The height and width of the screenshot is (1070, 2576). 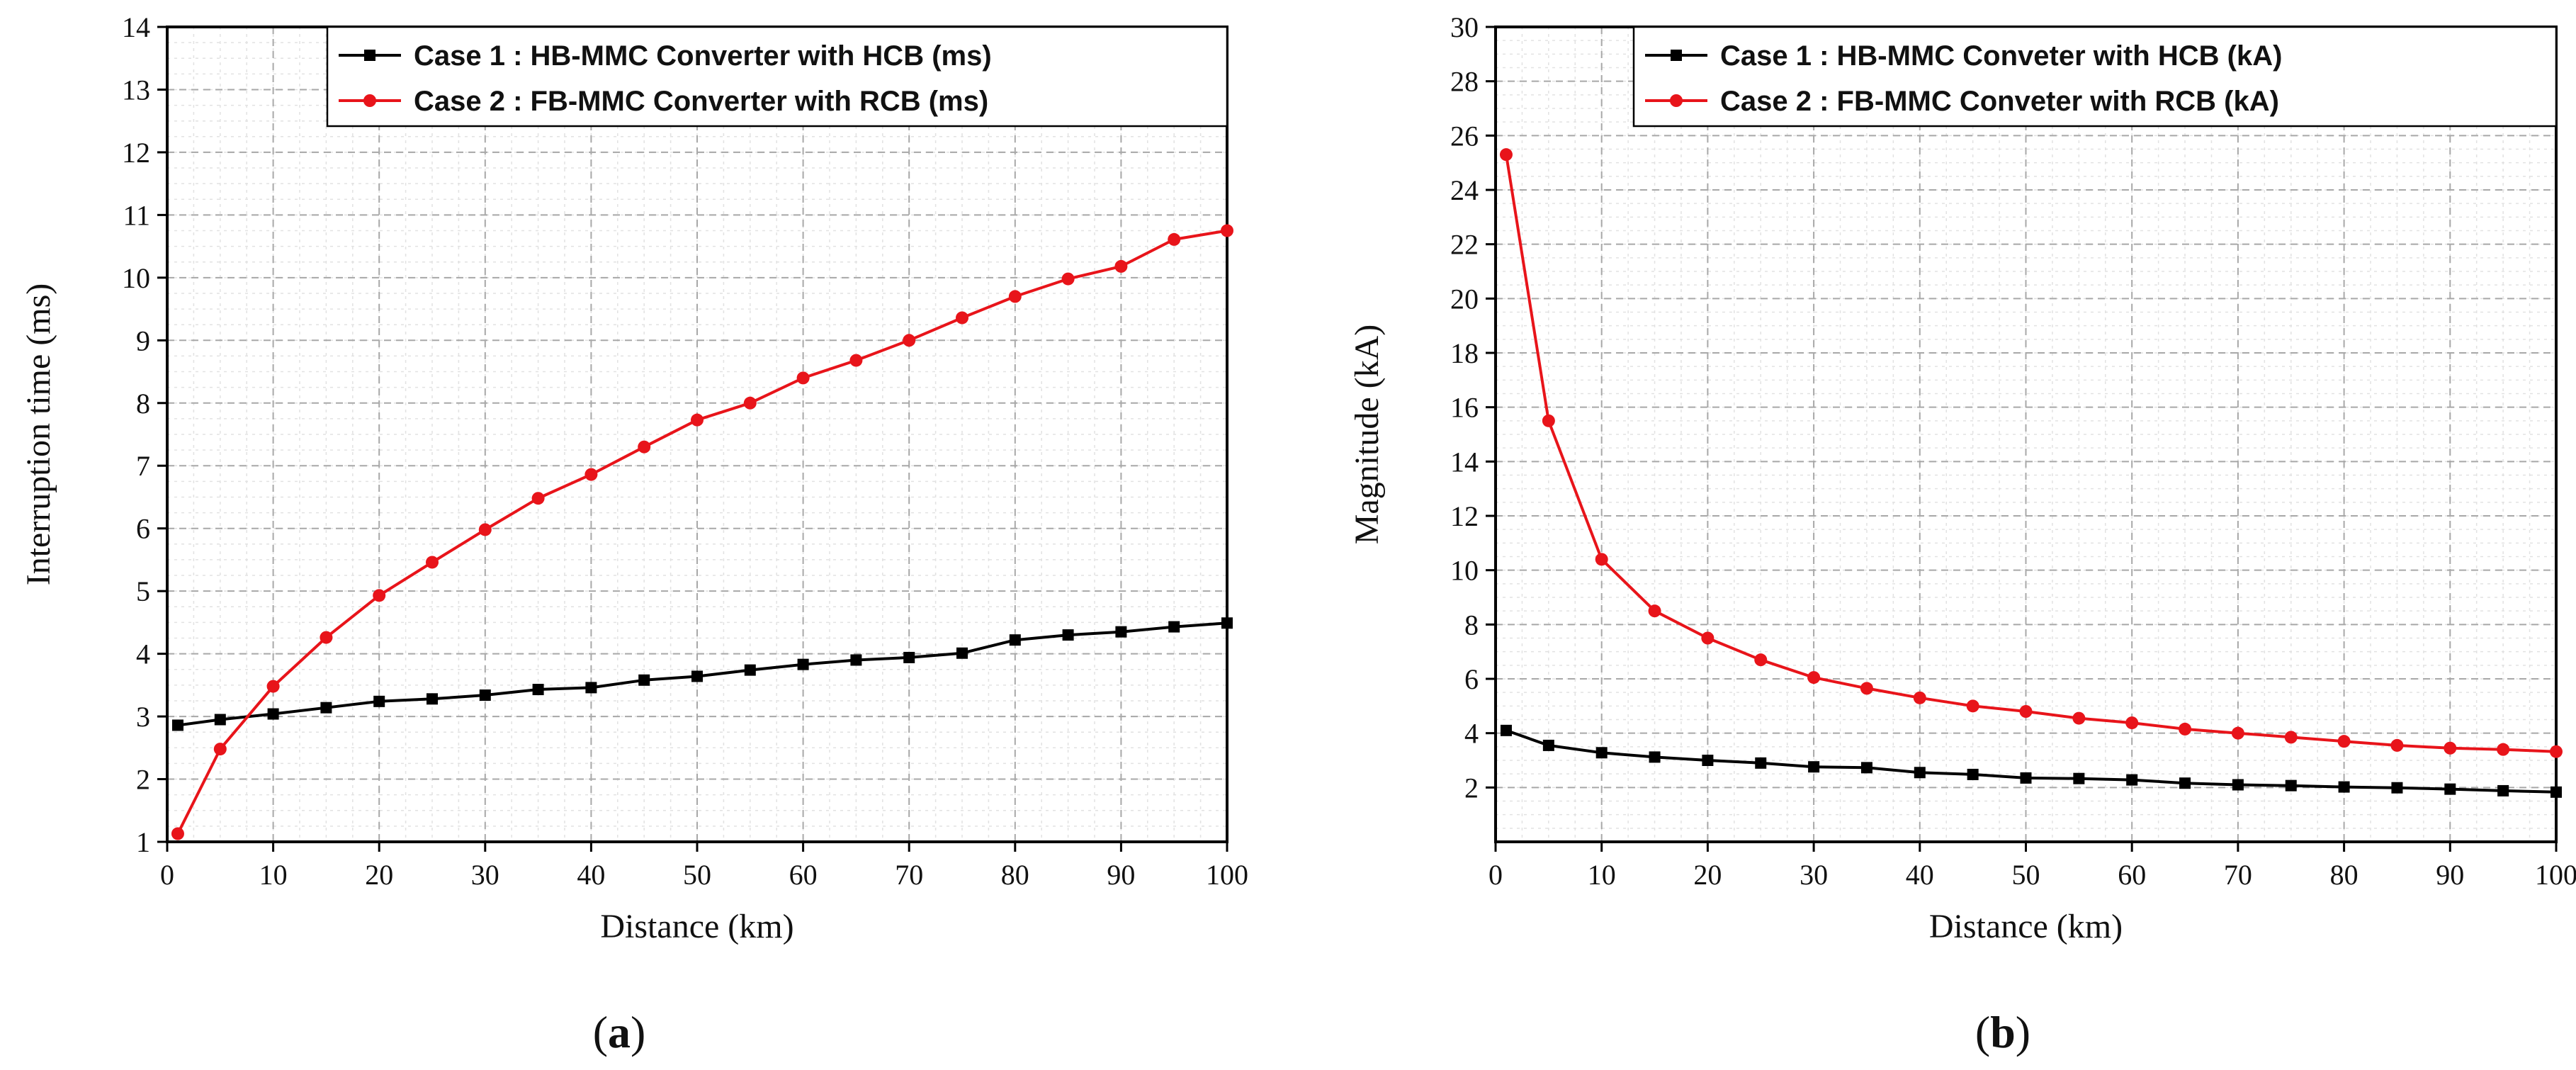 I want to click on panel-label: (b), so click(x=2002, y=1032).